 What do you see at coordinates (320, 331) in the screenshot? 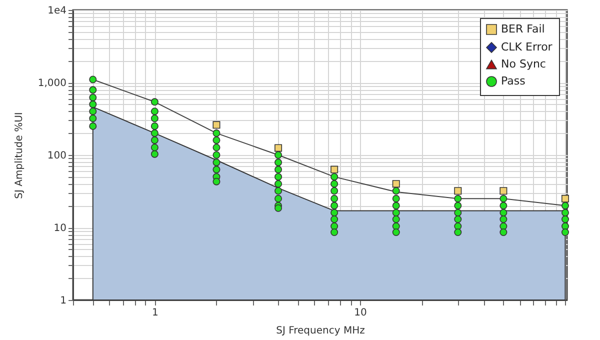
I see `x-axis-title: SJ Frequency MHz` at bounding box center [320, 331].